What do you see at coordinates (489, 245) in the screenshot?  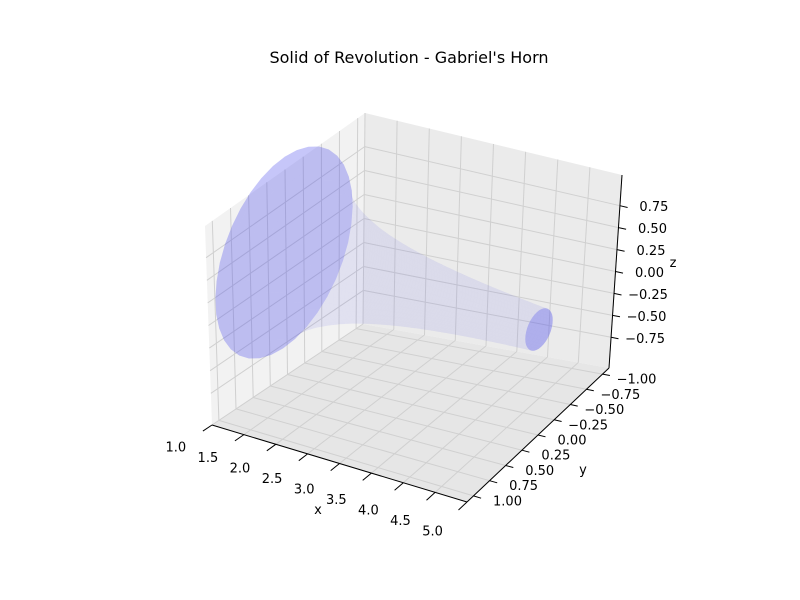 I see `grid-line-z` at bounding box center [489, 245].